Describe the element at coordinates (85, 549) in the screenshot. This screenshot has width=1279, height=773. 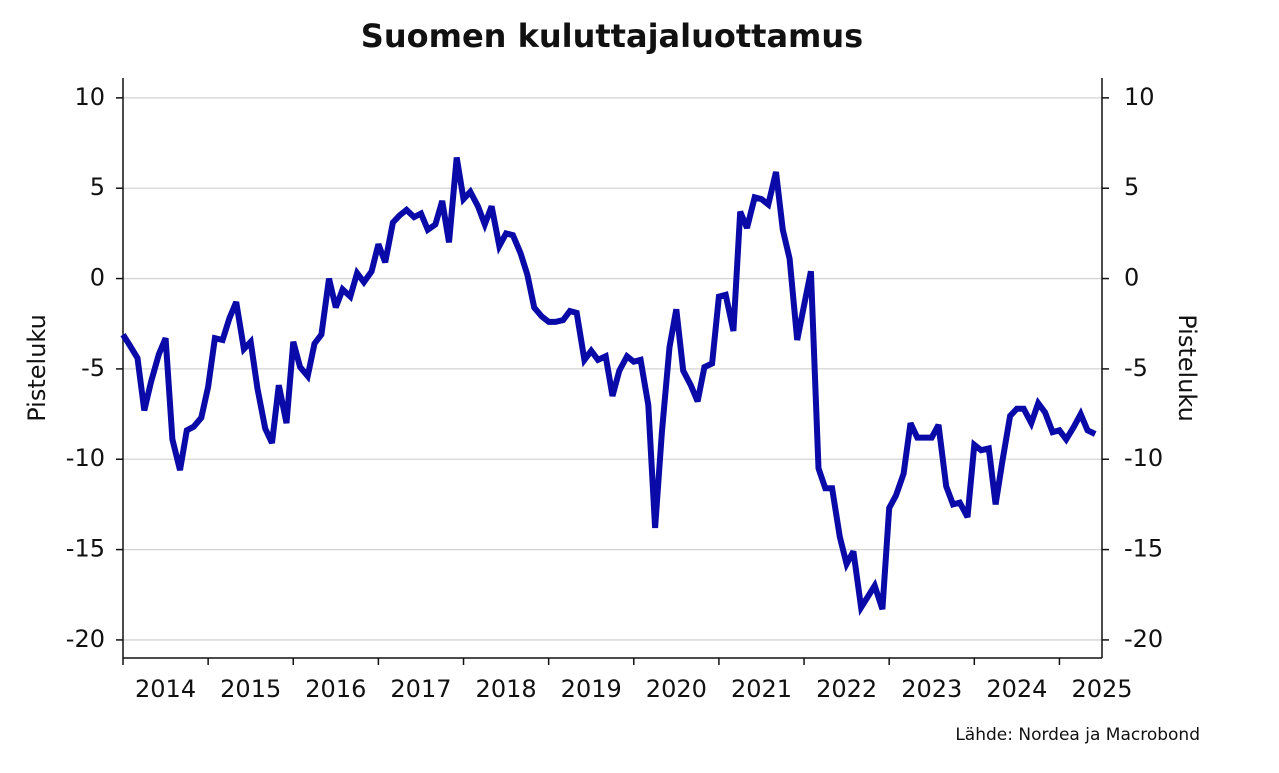
I see `y-tick-label: -15` at that location.